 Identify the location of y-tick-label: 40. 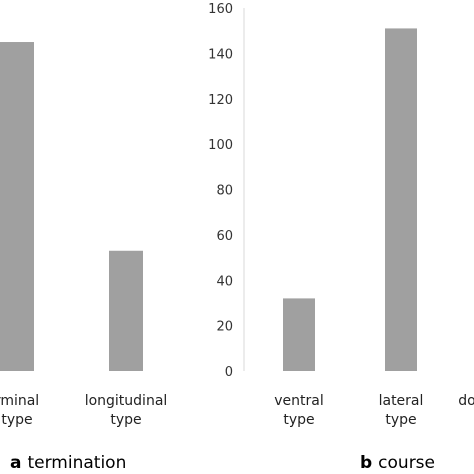
(224, 281).